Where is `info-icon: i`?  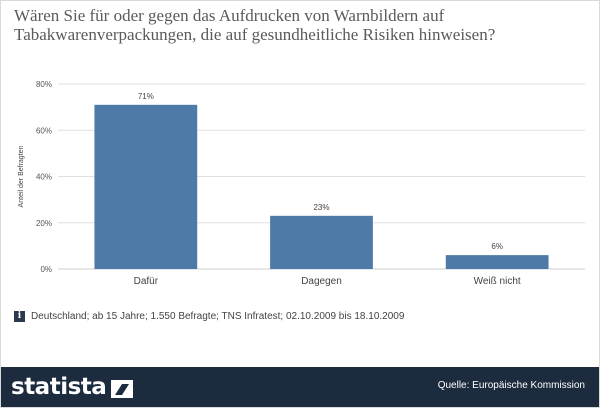 info-icon: i is located at coordinates (19, 316).